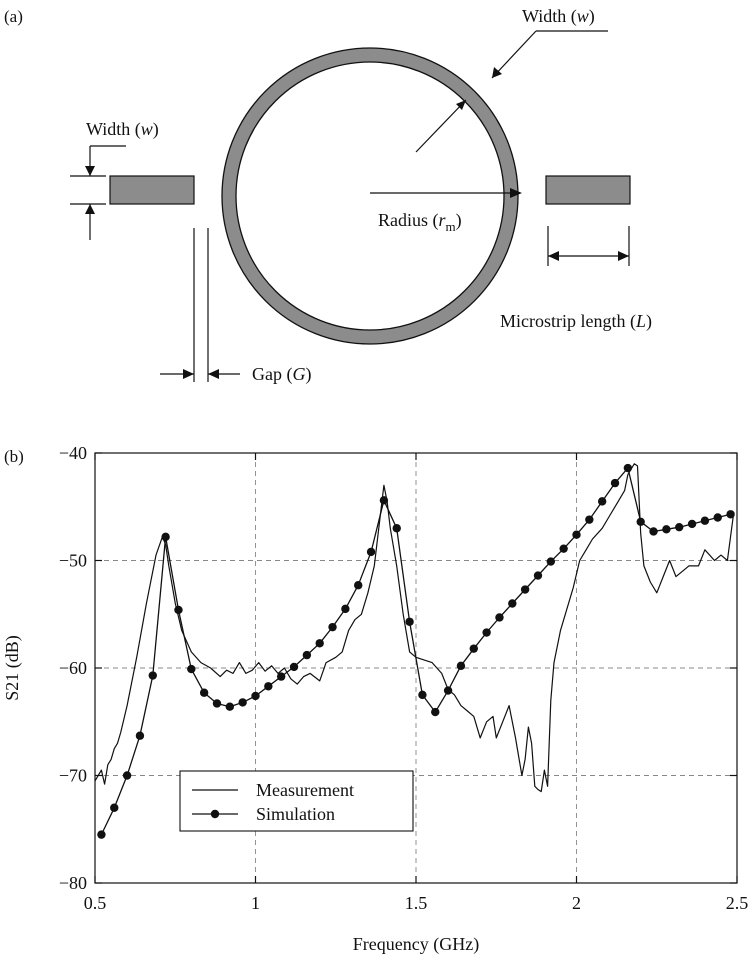  What do you see at coordinates (73, 668) in the screenshot?
I see `y-tick-label: −60` at bounding box center [73, 668].